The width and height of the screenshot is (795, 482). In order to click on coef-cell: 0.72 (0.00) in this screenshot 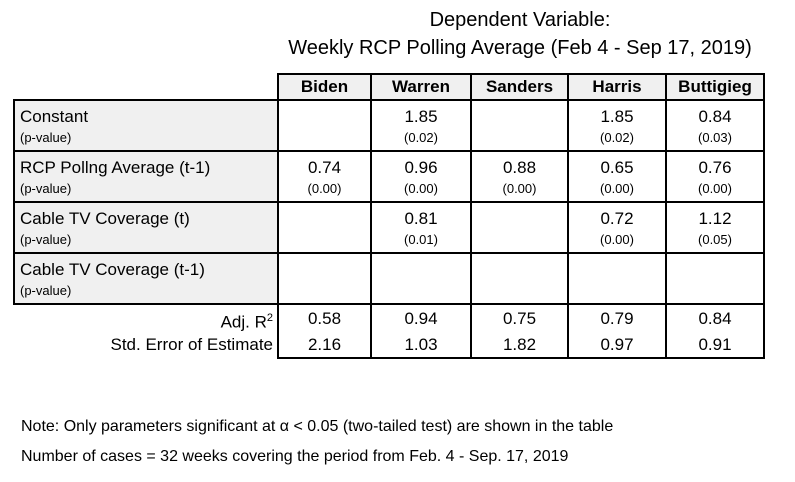, I will do `click(617, 227)`.